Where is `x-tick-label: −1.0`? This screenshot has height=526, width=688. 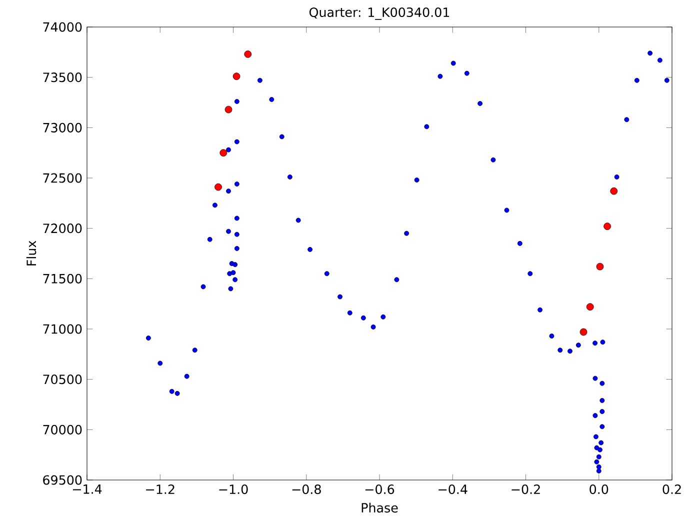 x-tick-label: −1.0 is located at coordinates (233, 489).